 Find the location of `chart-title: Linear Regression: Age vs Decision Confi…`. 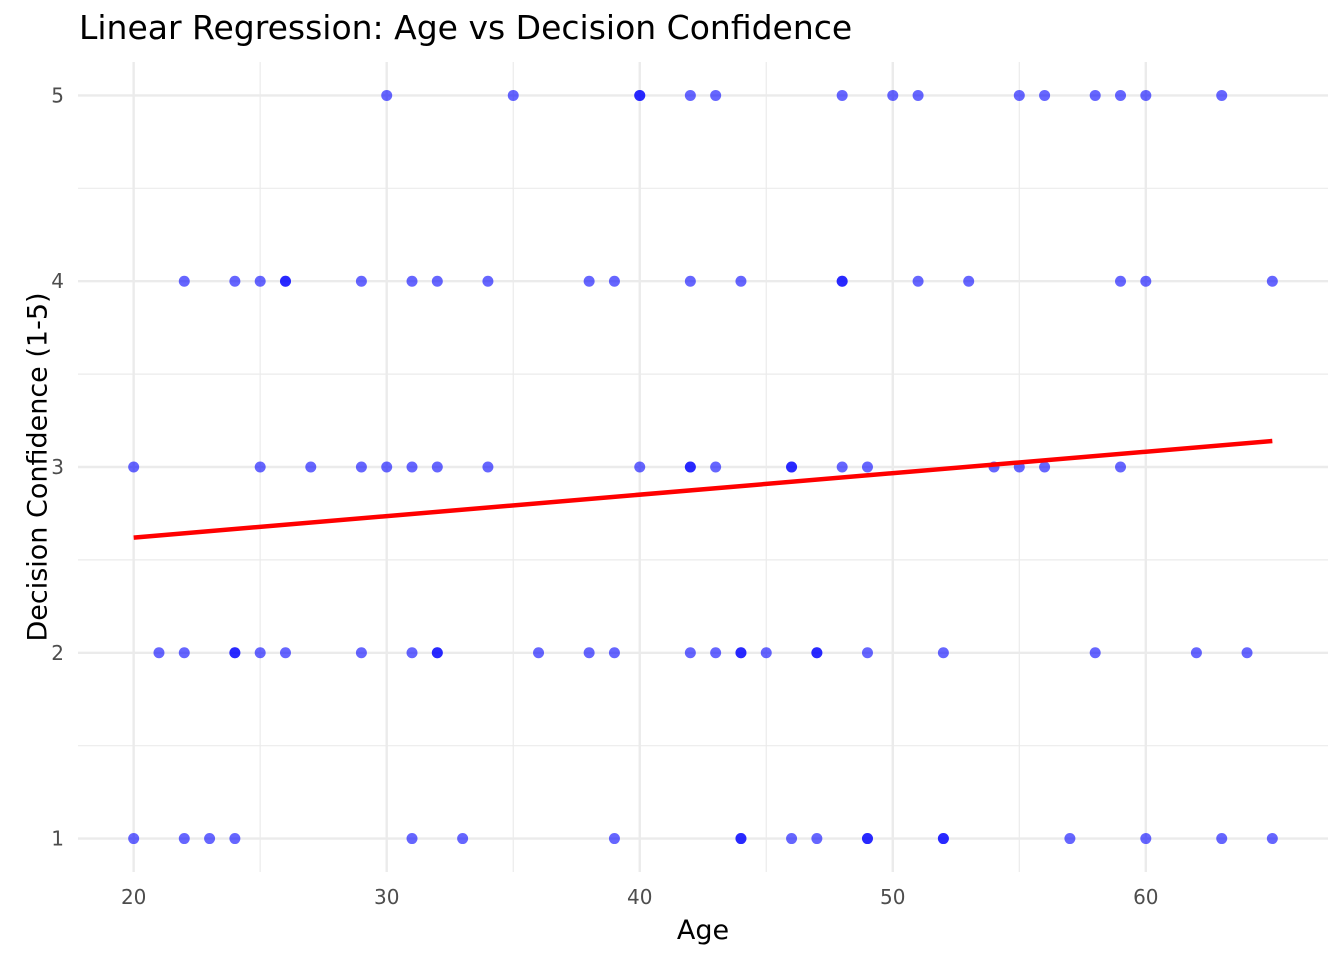

chart-title: Linear Regression: Age vs Decision Confi… is located at coordinates (466, 27).